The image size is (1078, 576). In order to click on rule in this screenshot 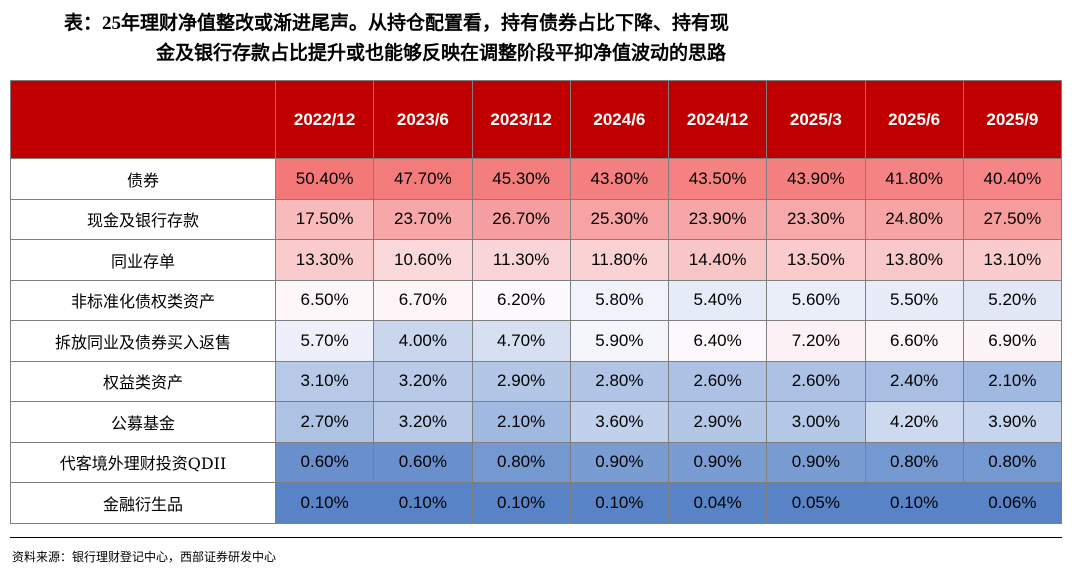, I will do `click(536, 537)`.